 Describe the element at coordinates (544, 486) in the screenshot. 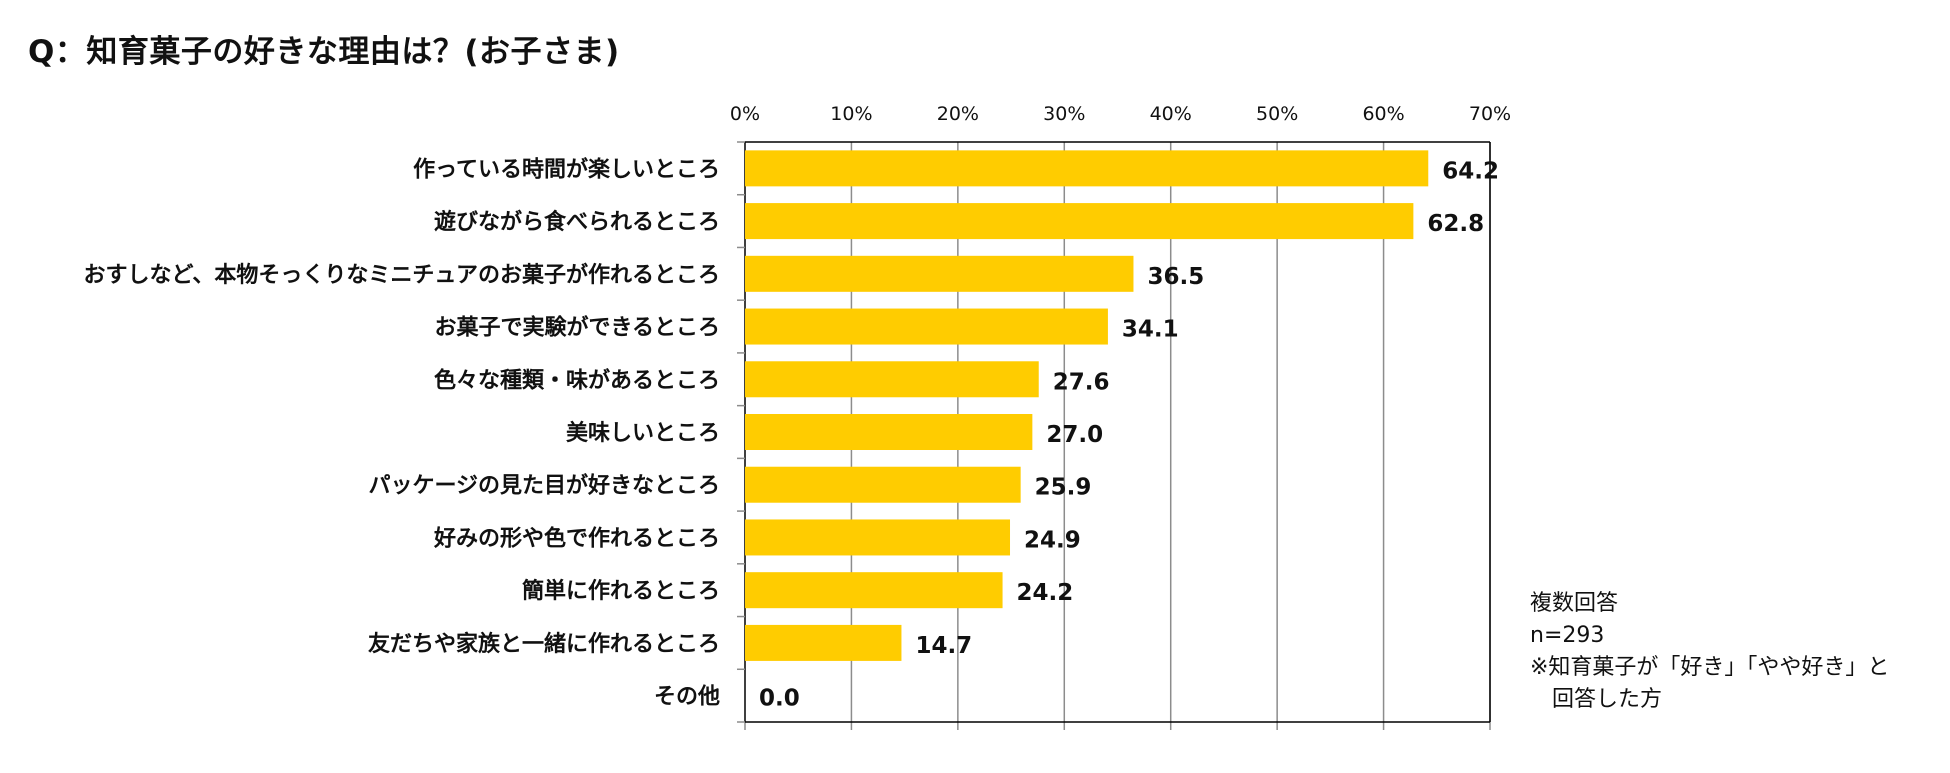

I see `category-label-7: パッケージの見た目が好きなところ` at that location.